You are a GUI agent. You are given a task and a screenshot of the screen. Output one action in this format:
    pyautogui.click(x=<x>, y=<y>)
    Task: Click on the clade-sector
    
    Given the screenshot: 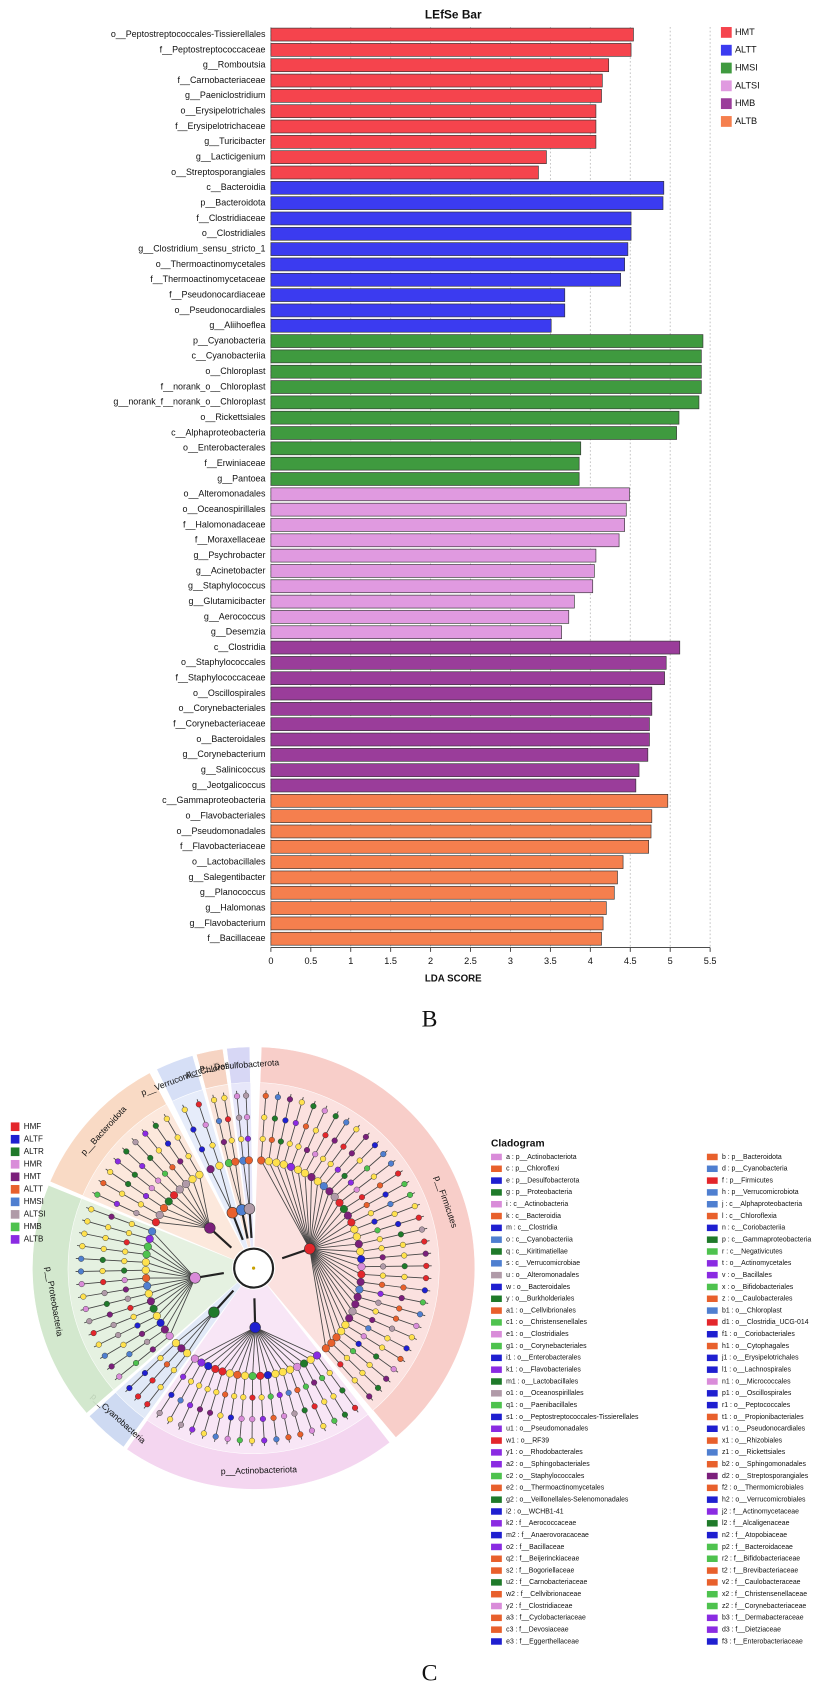 What is the action you would take?
    pyautogui.click(x=163, y=1182)
    